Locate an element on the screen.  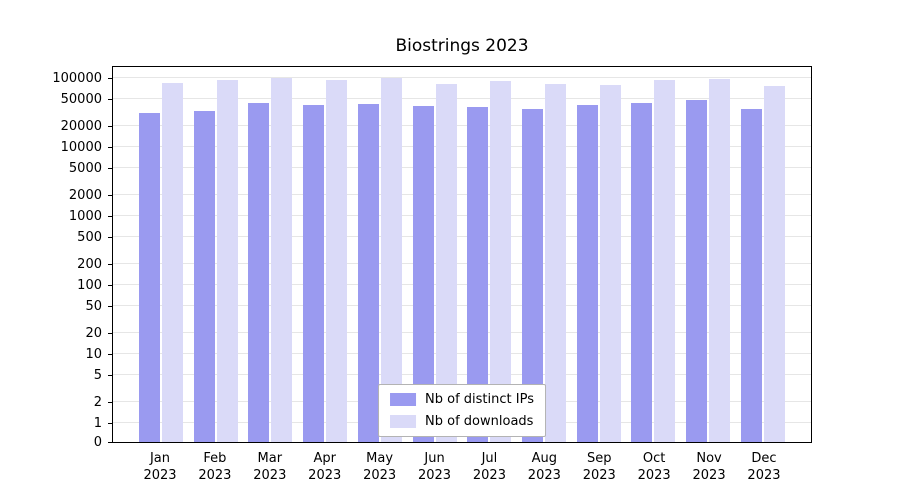
y-tick-label: 5000 is located at coordinates (85, 168).